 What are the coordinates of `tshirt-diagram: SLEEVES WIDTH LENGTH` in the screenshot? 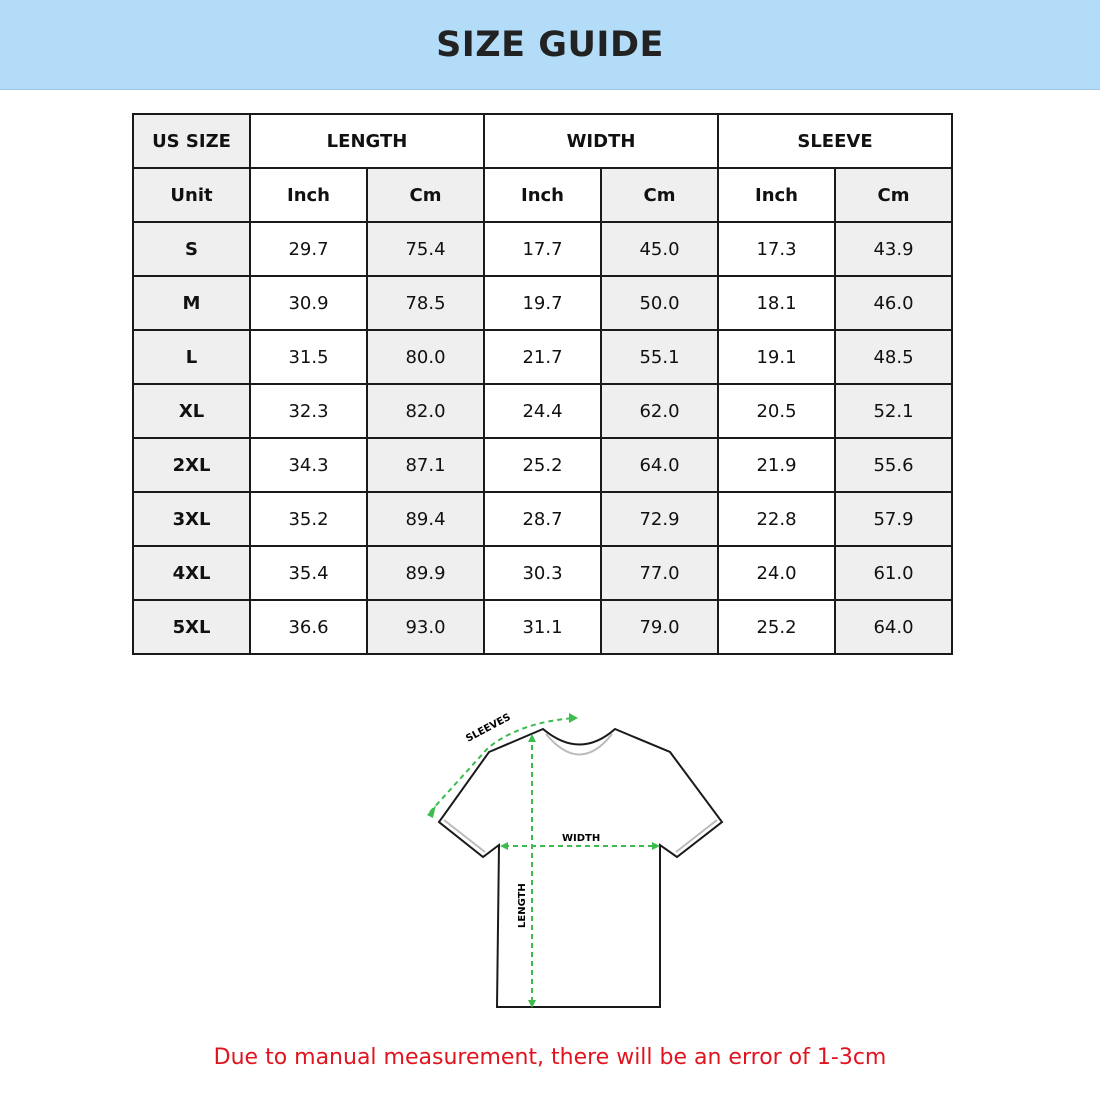 It's located at (575, 860).